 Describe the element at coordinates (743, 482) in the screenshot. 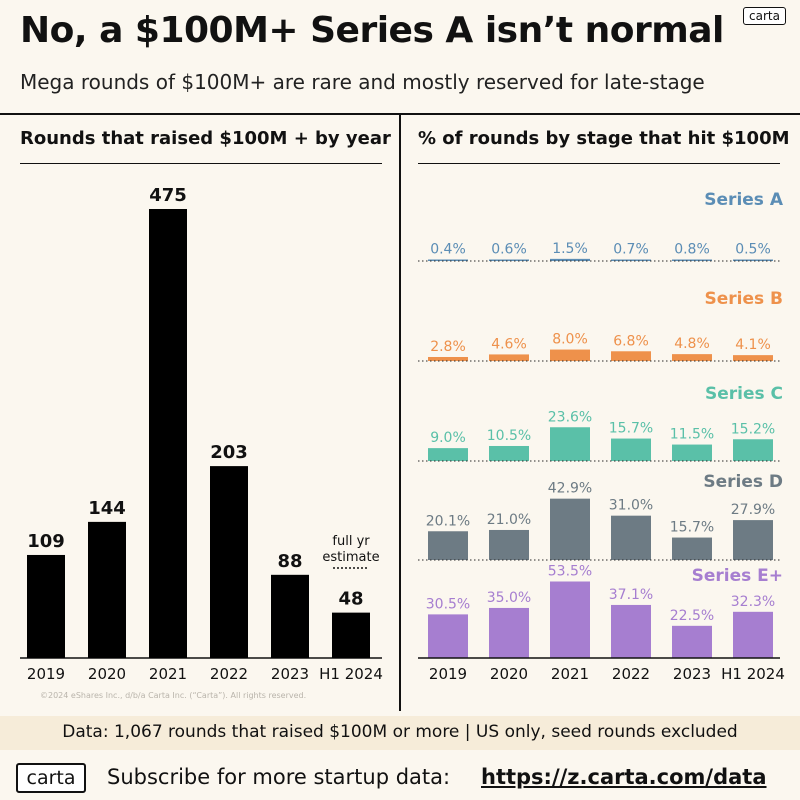

I see `series-name-label: Series D` at that location.